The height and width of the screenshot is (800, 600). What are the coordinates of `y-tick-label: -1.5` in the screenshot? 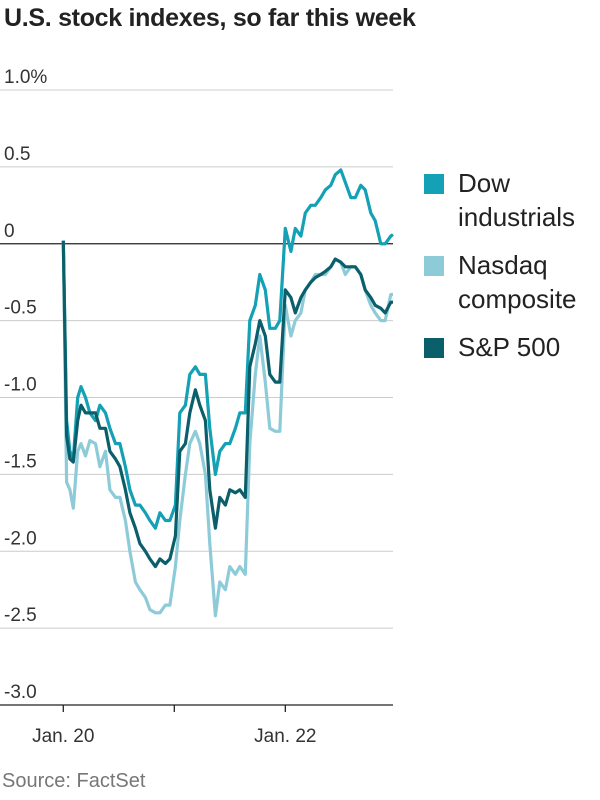 It's located at (20, 461).